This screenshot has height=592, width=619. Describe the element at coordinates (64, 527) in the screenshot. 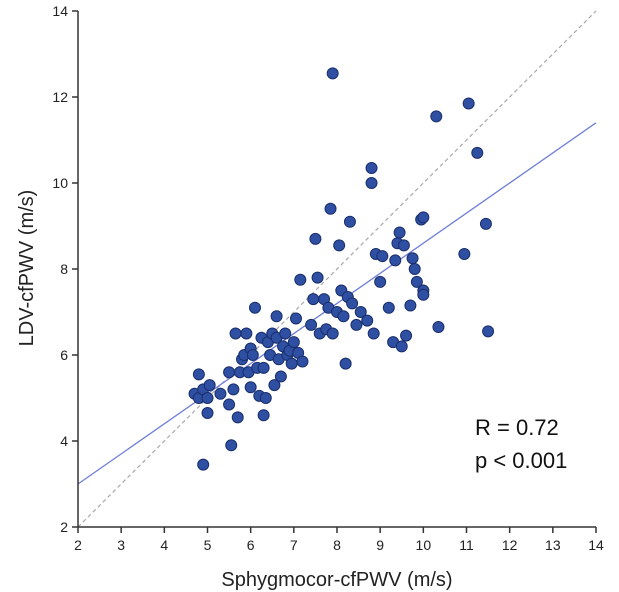

I see `y-tick-label: 2` at that location.